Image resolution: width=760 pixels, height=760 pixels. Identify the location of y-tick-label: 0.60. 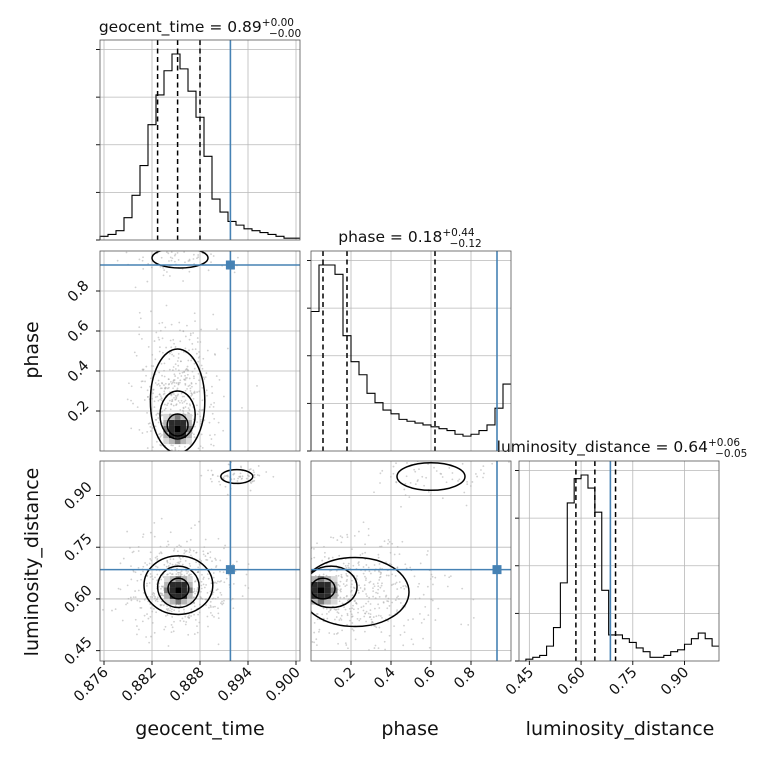
(79, 600).